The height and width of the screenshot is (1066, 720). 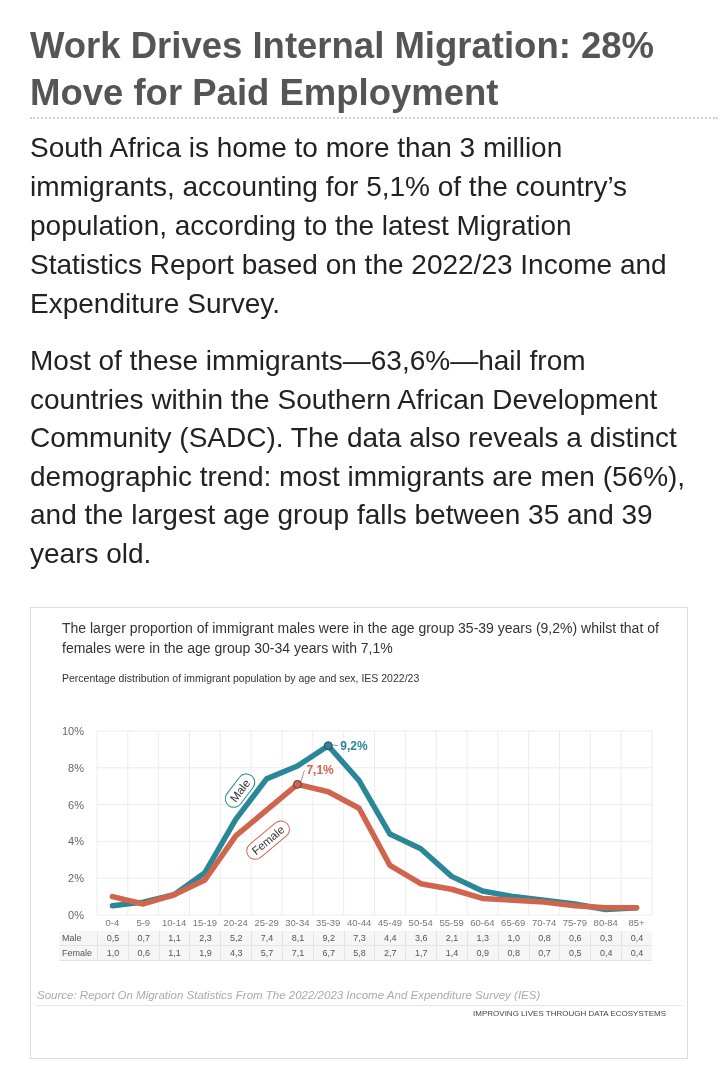 I want to click on x-tick-label: 75-79, so click(x=575, y=922).